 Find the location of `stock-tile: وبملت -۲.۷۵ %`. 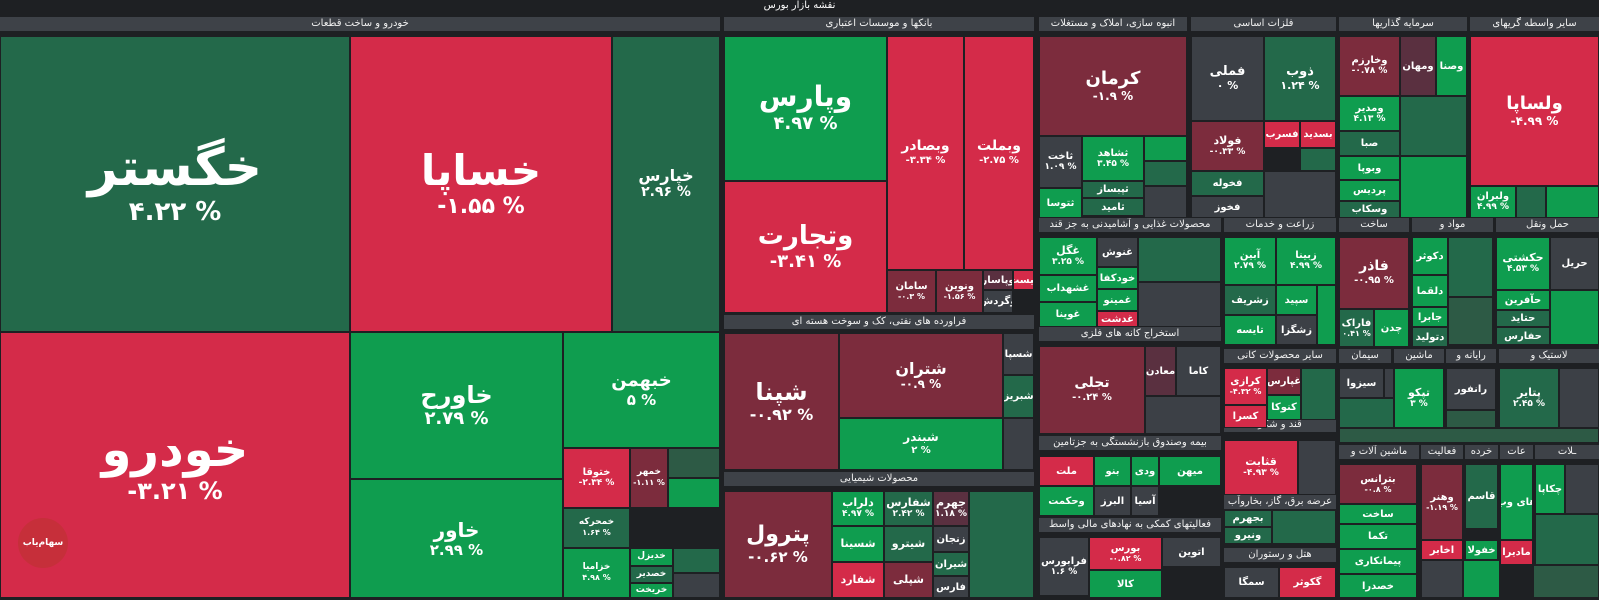

stock-tile: وبملت -۲.۷۵ % is located at coordinates (999, 153).